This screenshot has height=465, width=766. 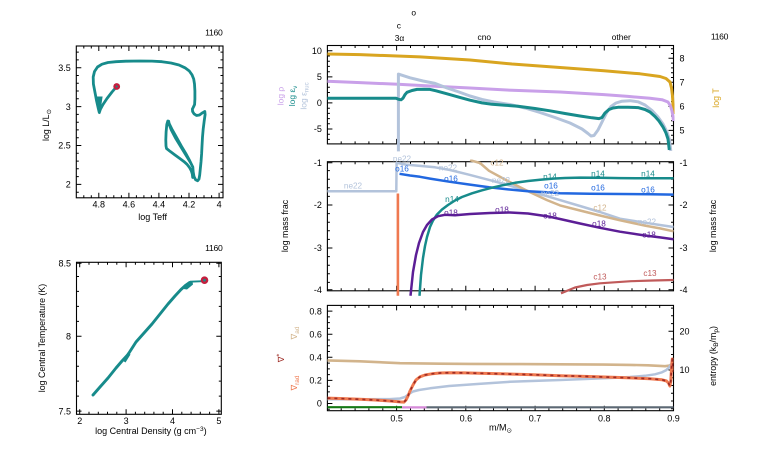 I want to click on svg-text: 2.5, so click(x=64, y=146).